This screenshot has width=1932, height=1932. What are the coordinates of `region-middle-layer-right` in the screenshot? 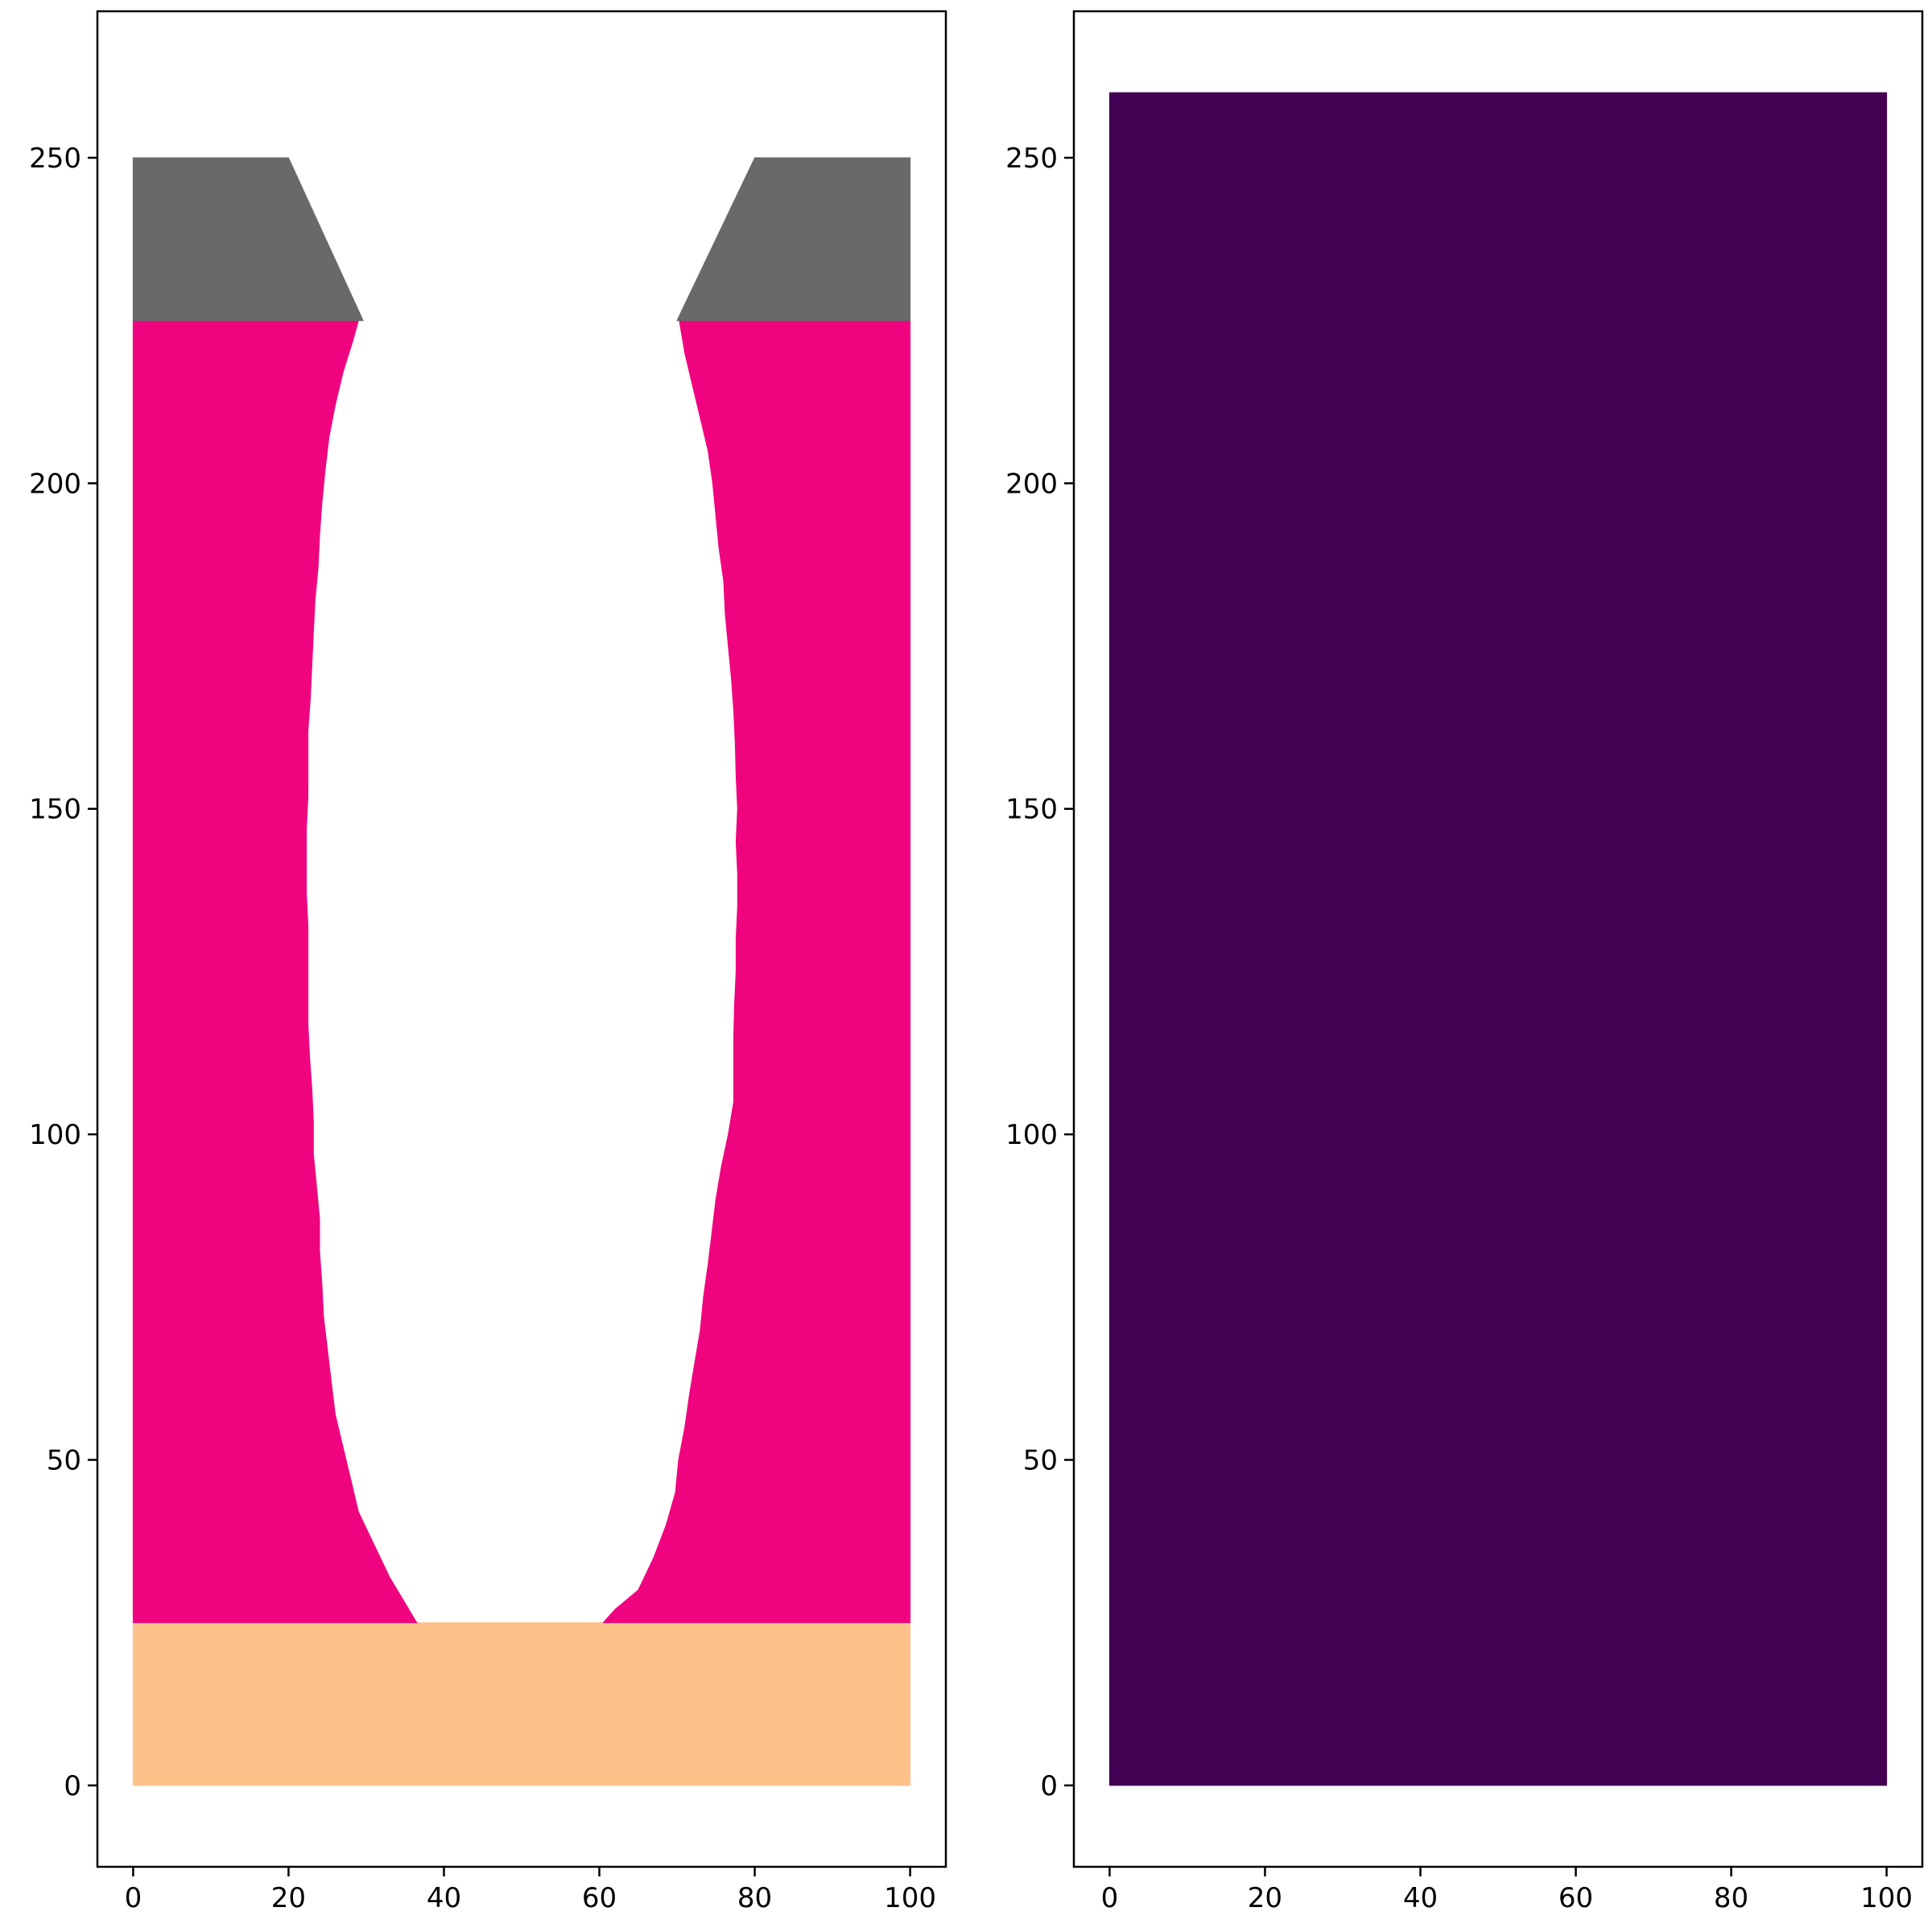 It's located at (756, 972).